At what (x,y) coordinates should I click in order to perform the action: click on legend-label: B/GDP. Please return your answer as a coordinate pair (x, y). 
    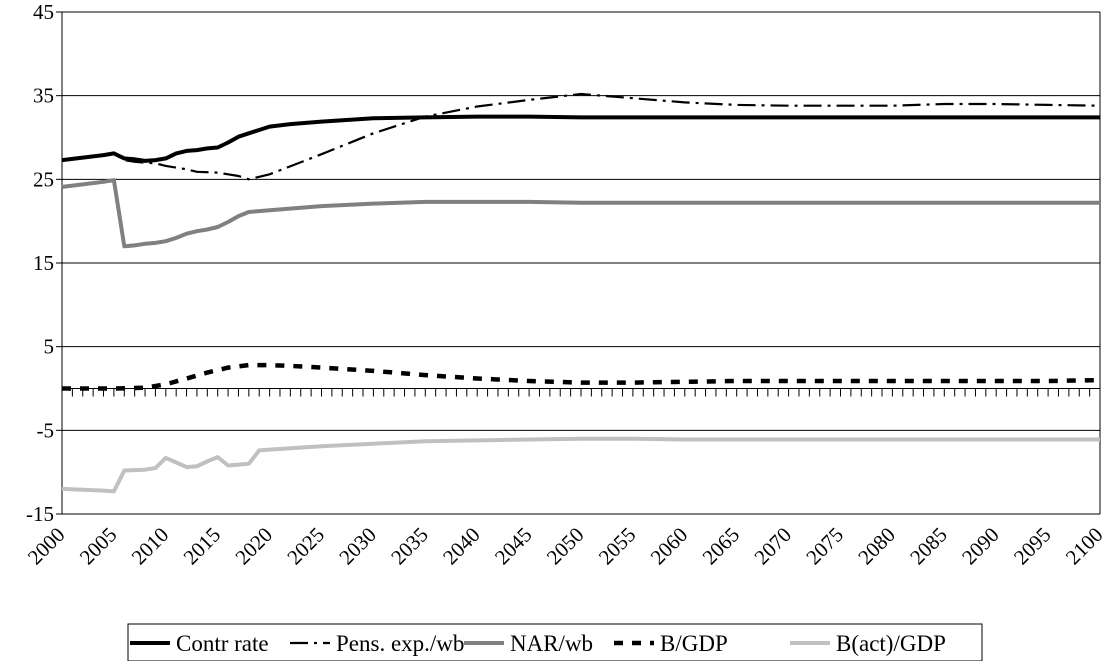
    Looking at the image, I should click on (694, 643).